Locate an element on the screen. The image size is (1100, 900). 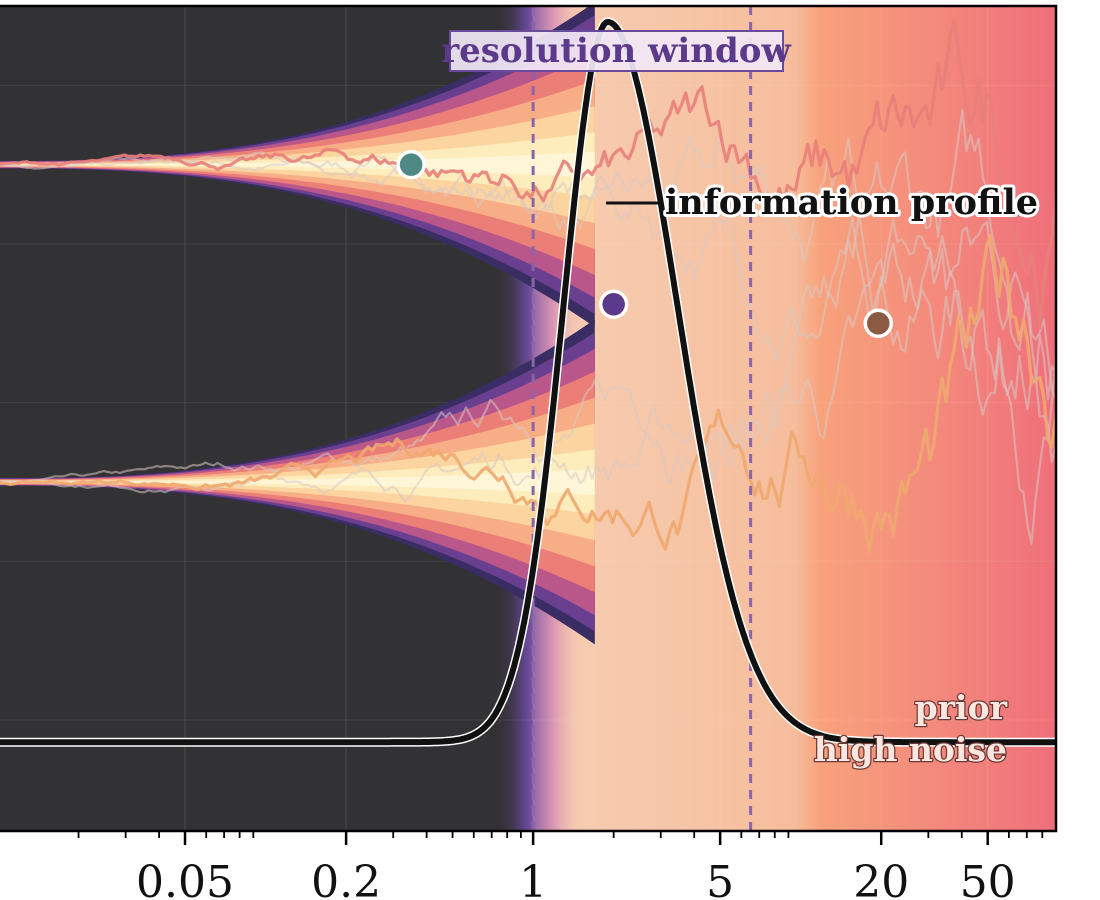
x-tick-label: 20 is located at coordinates (881, 878).